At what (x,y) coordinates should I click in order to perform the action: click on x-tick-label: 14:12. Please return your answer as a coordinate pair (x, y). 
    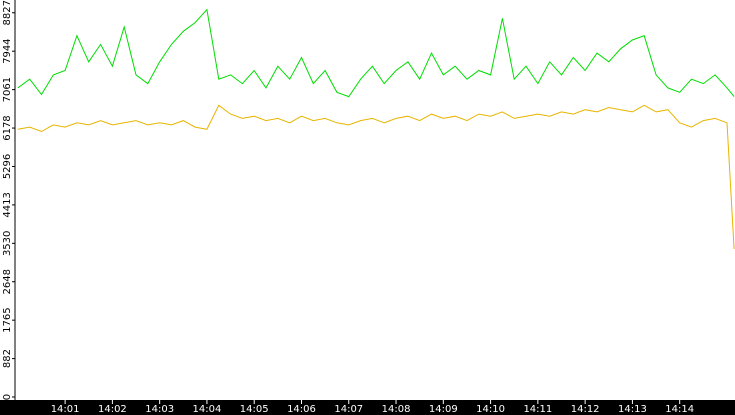
    Looking at the image, I should click on (585, 409).